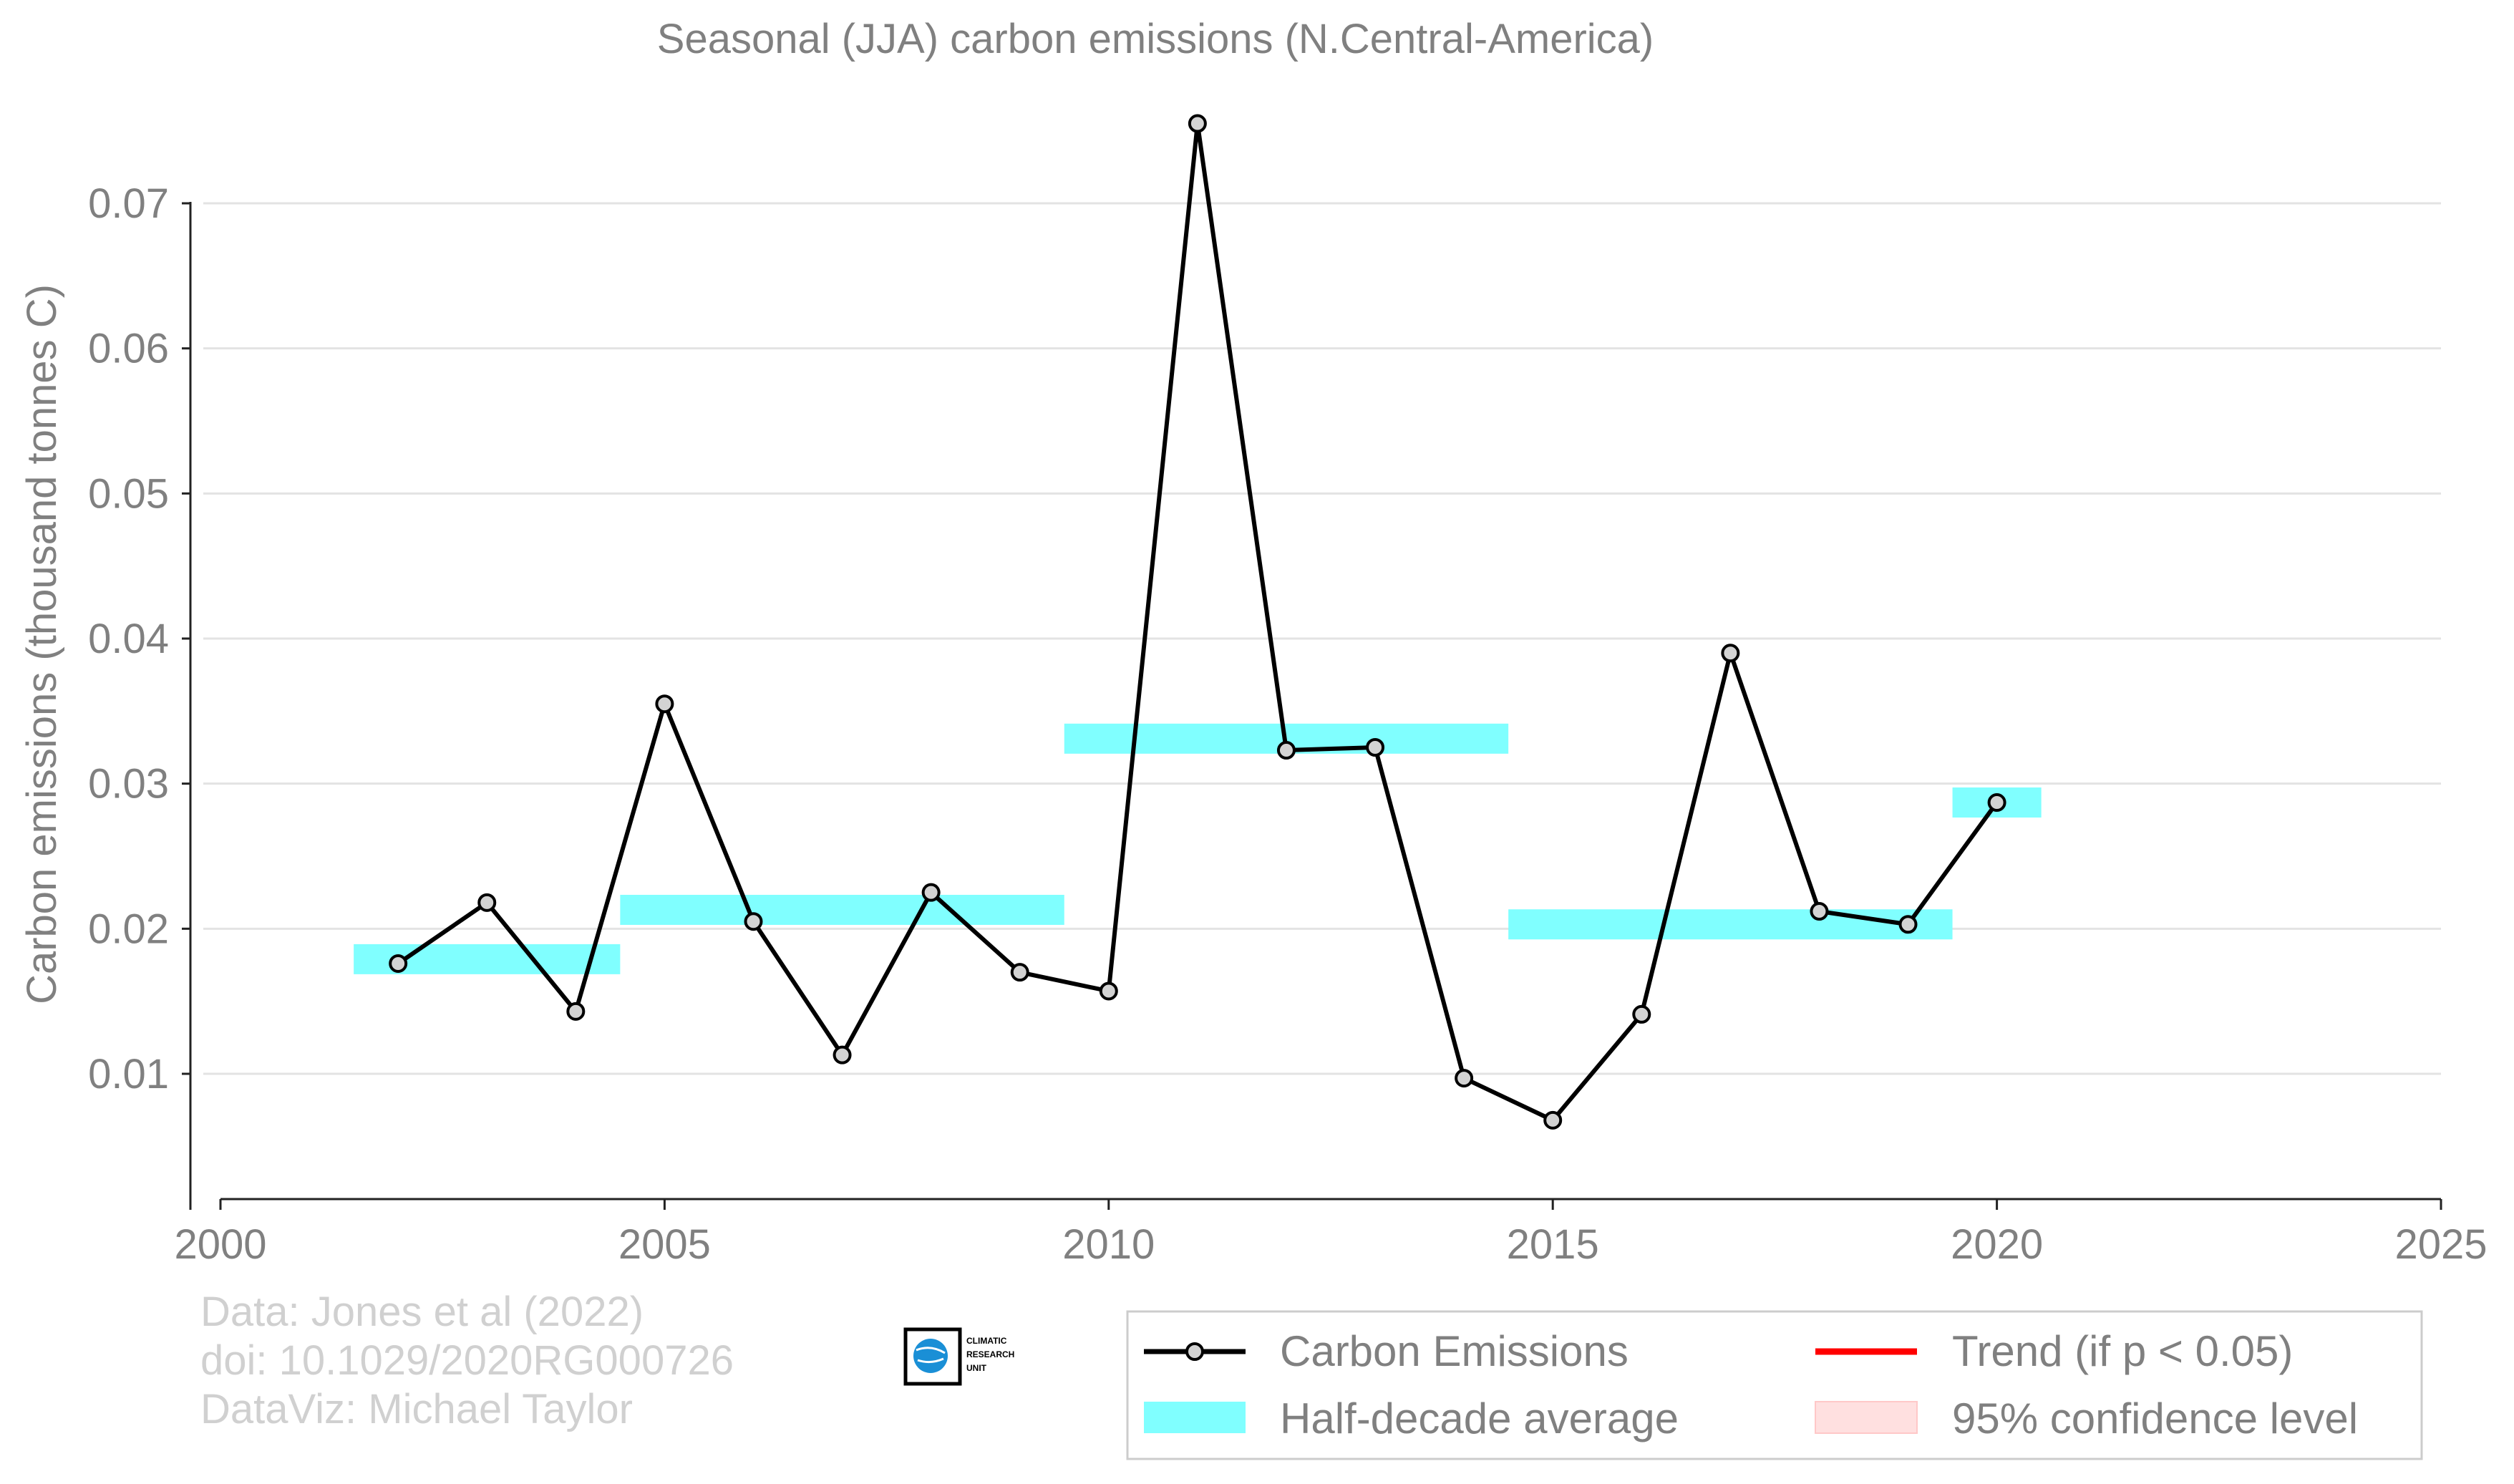 This screenshot has width=2514, height=1484. Describe the element at coordinates (128, 493) in the screenshot. I see `y-tick-label: 0.05` at that location.